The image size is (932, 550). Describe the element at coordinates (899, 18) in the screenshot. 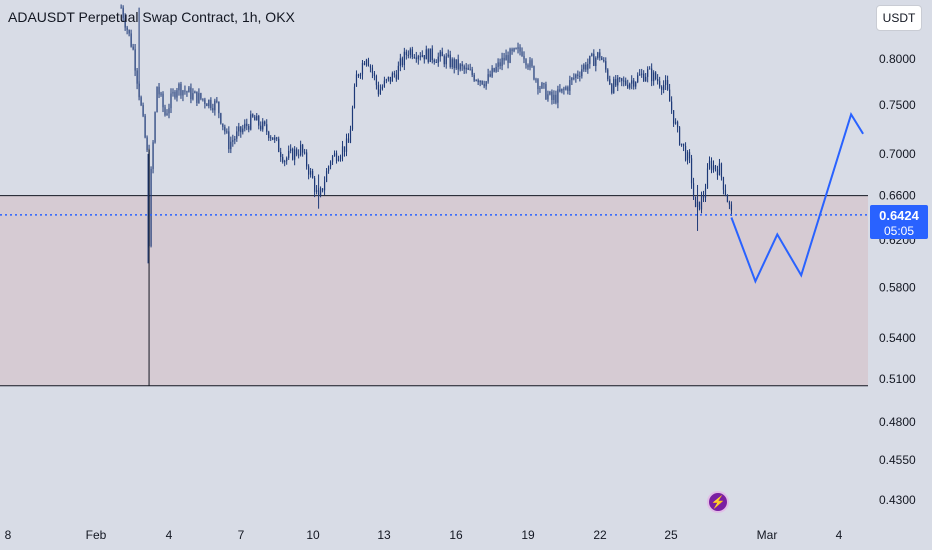

I see `currency-button: USDT` at that location.